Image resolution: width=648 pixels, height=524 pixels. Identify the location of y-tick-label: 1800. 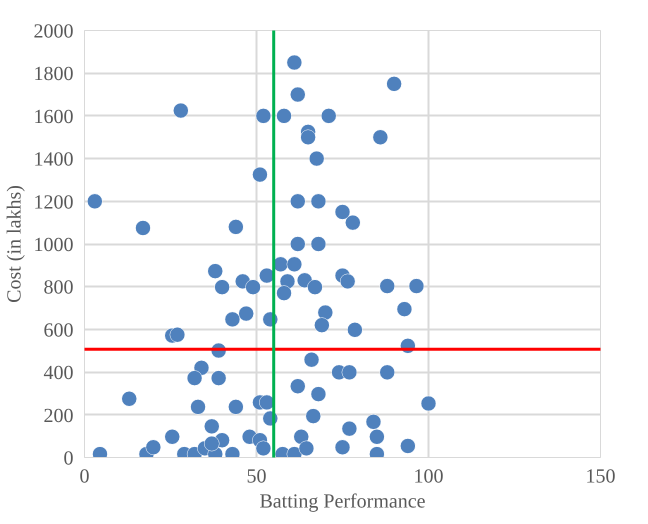
(54, 74).